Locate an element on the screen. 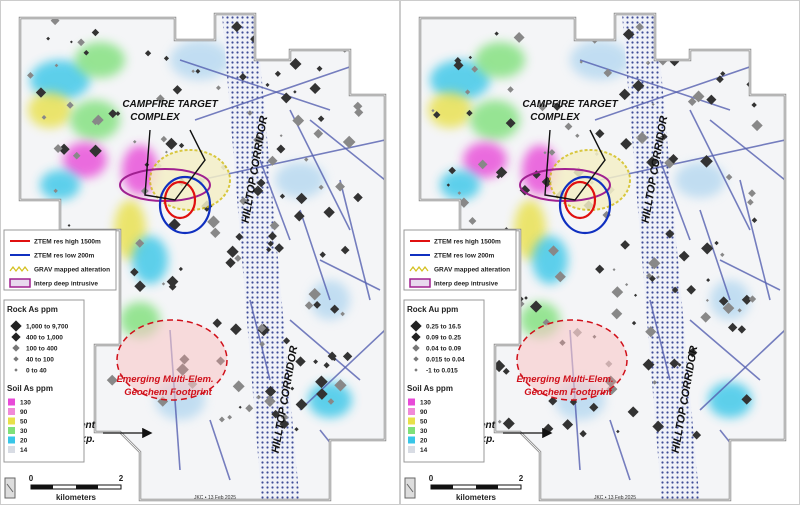 The height and width of the screenshot is (505, 800). legend-label: GRAV mapped alteration is located at coordinates (472, 270).